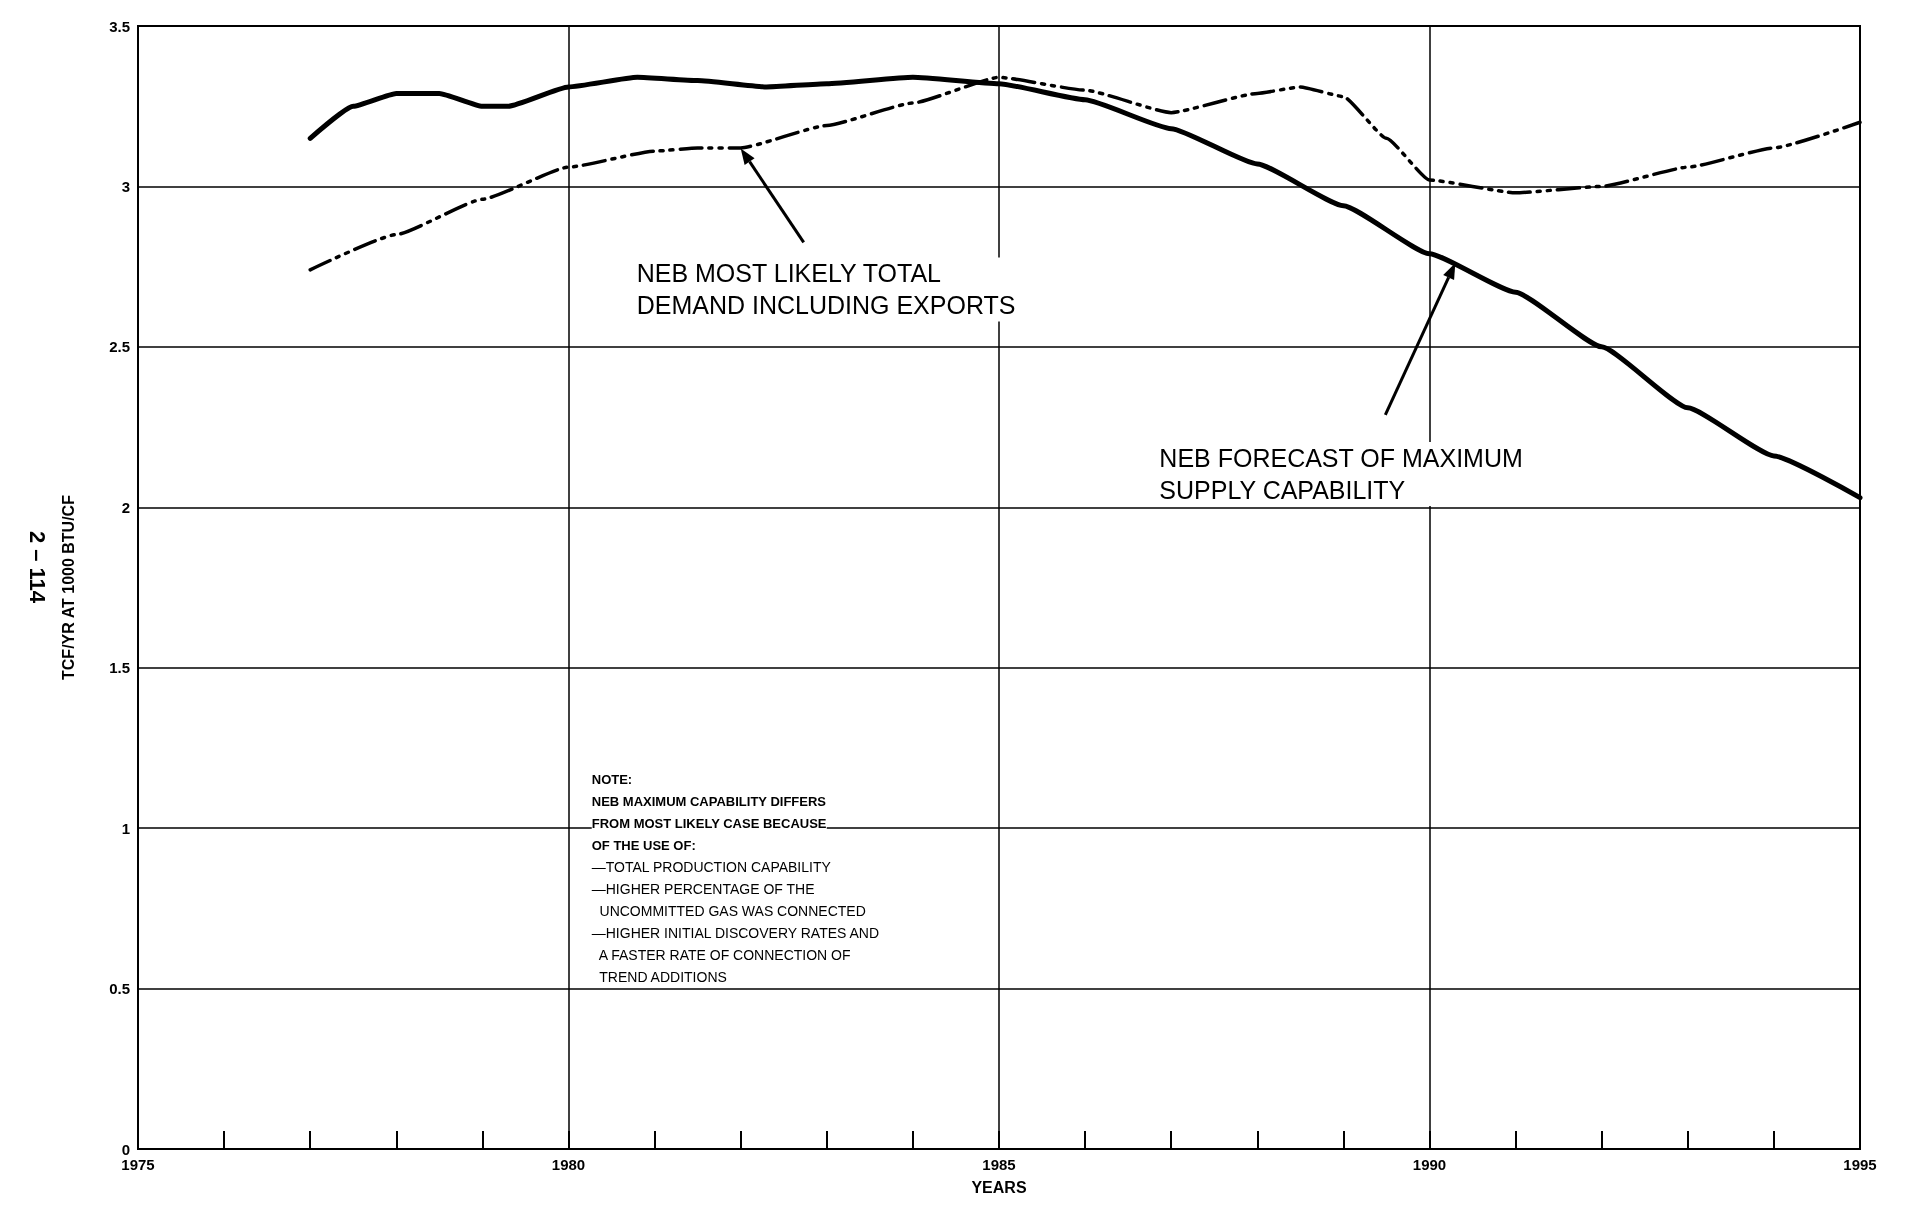 This screenshot has width=1913, height=1232. What do you see at coordinates (119, 347) in the screenshot?
I see `y-tick-label: 2.5` at bounding box center [119, 347].